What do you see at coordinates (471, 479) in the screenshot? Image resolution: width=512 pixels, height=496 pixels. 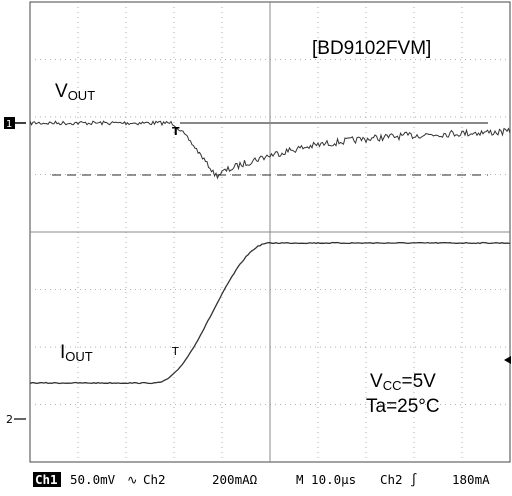 I see `status-trigger-level: 180mA` at bounding box center [471, 479].